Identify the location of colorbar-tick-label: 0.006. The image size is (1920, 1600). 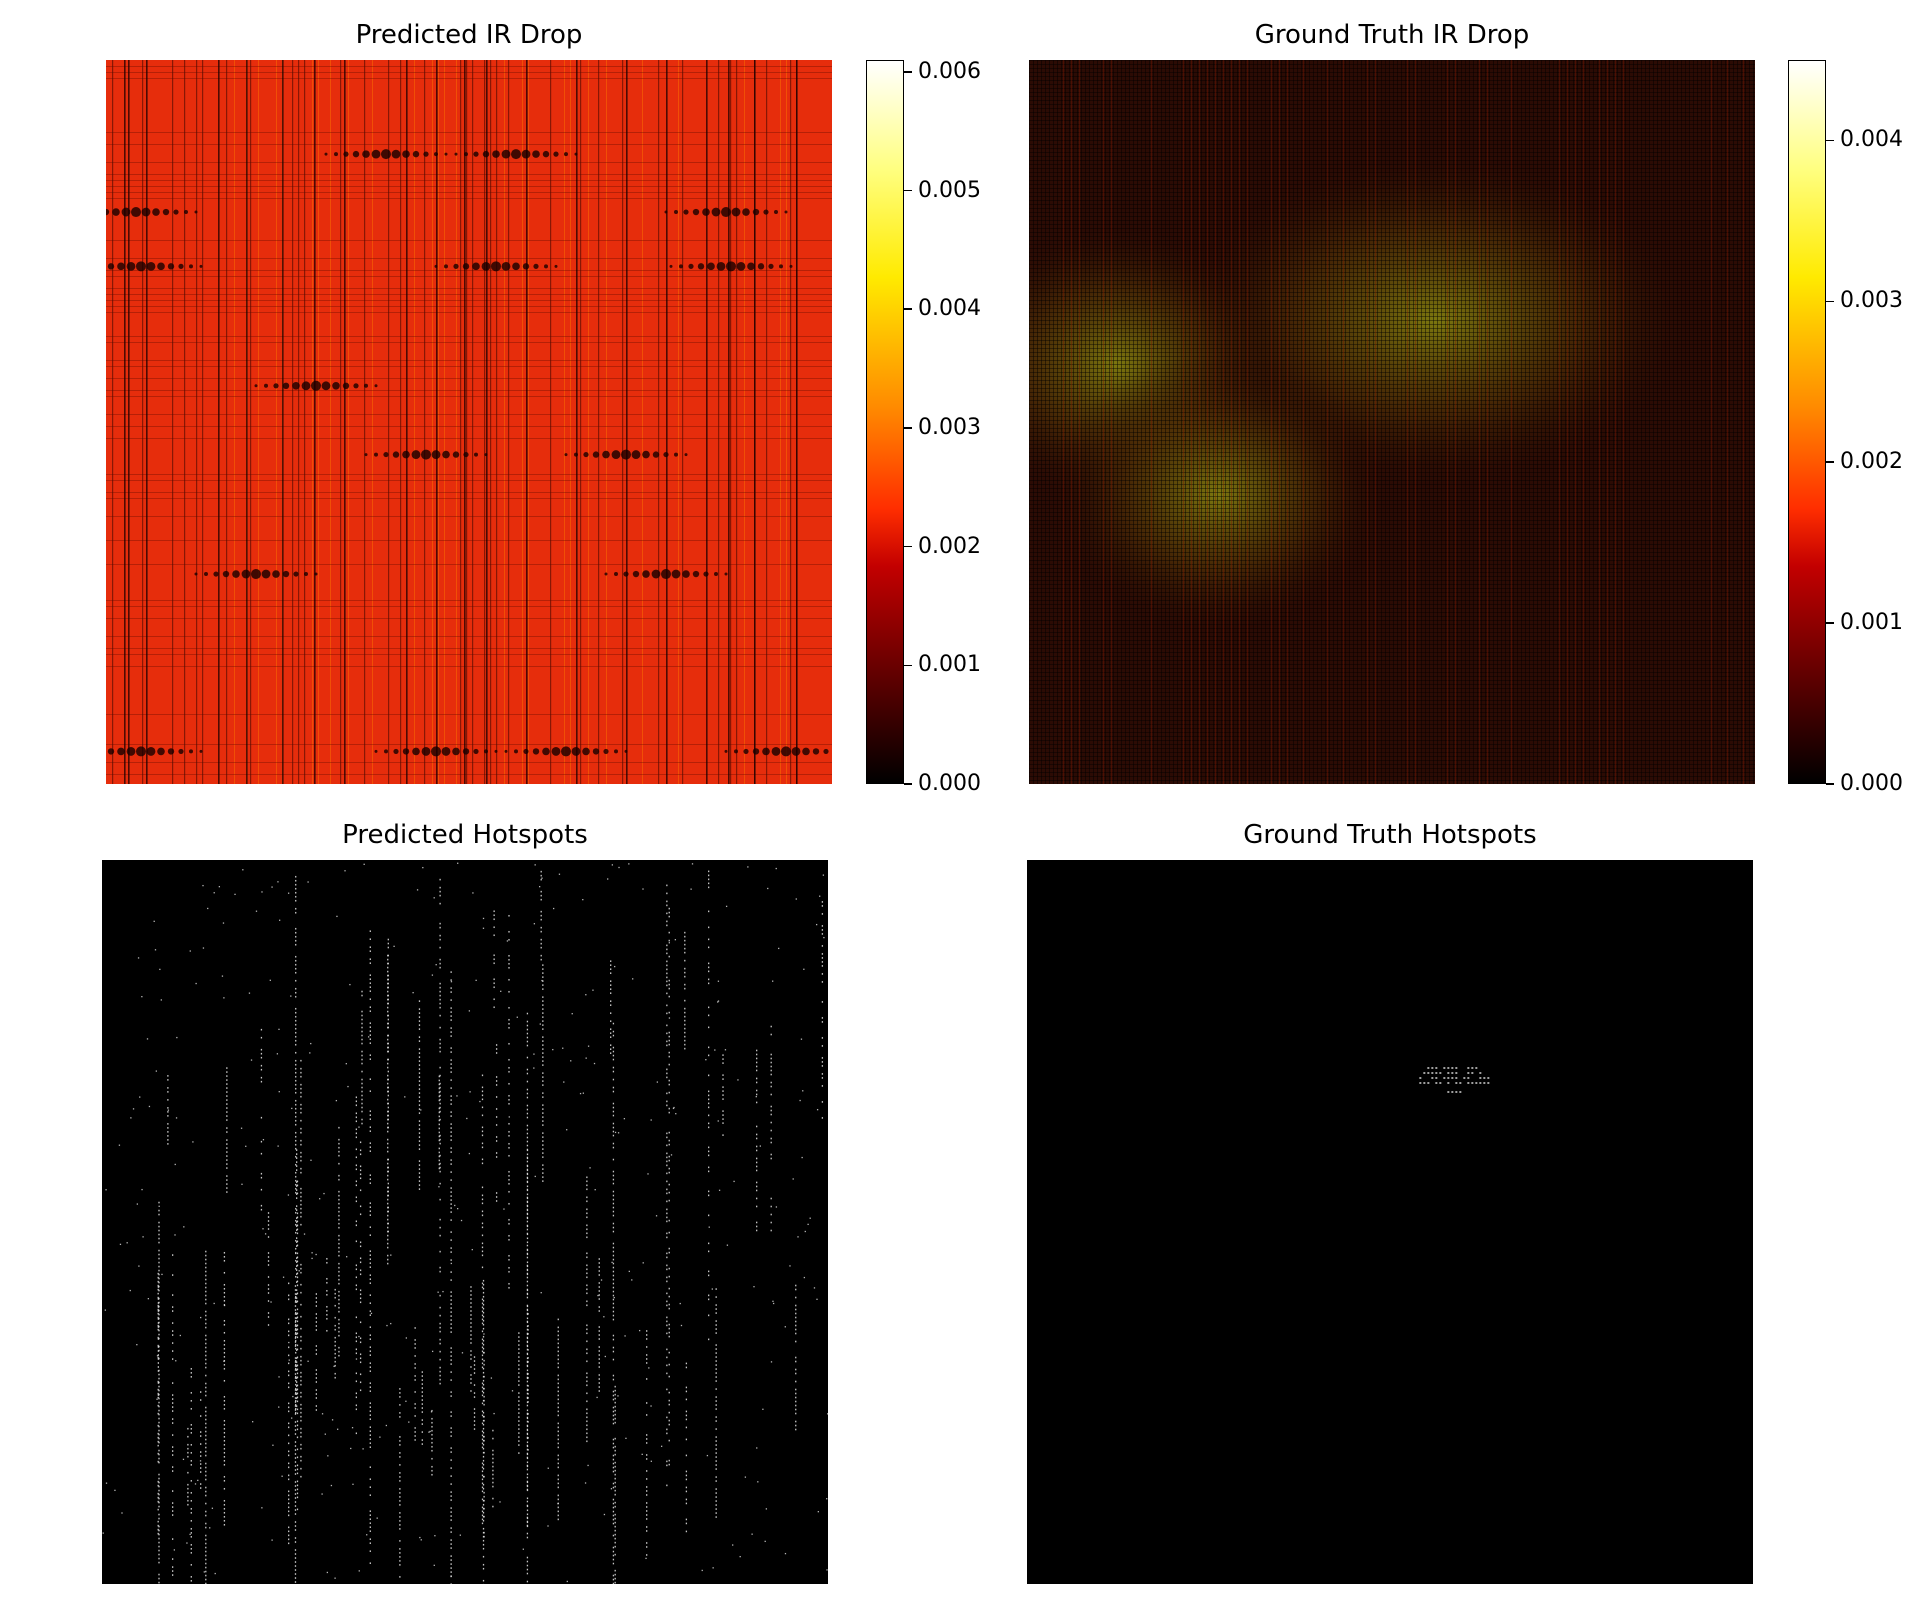
(949, 71).